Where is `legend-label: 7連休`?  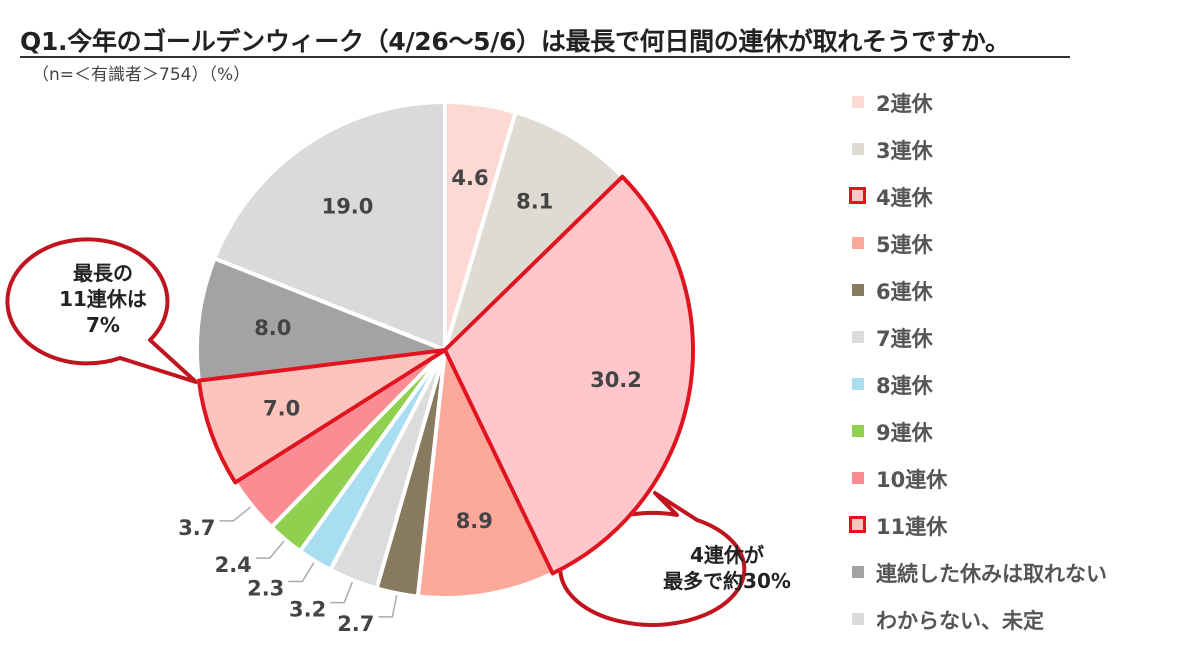
legend-label: 7連休 is located at coordinates (904, 339).